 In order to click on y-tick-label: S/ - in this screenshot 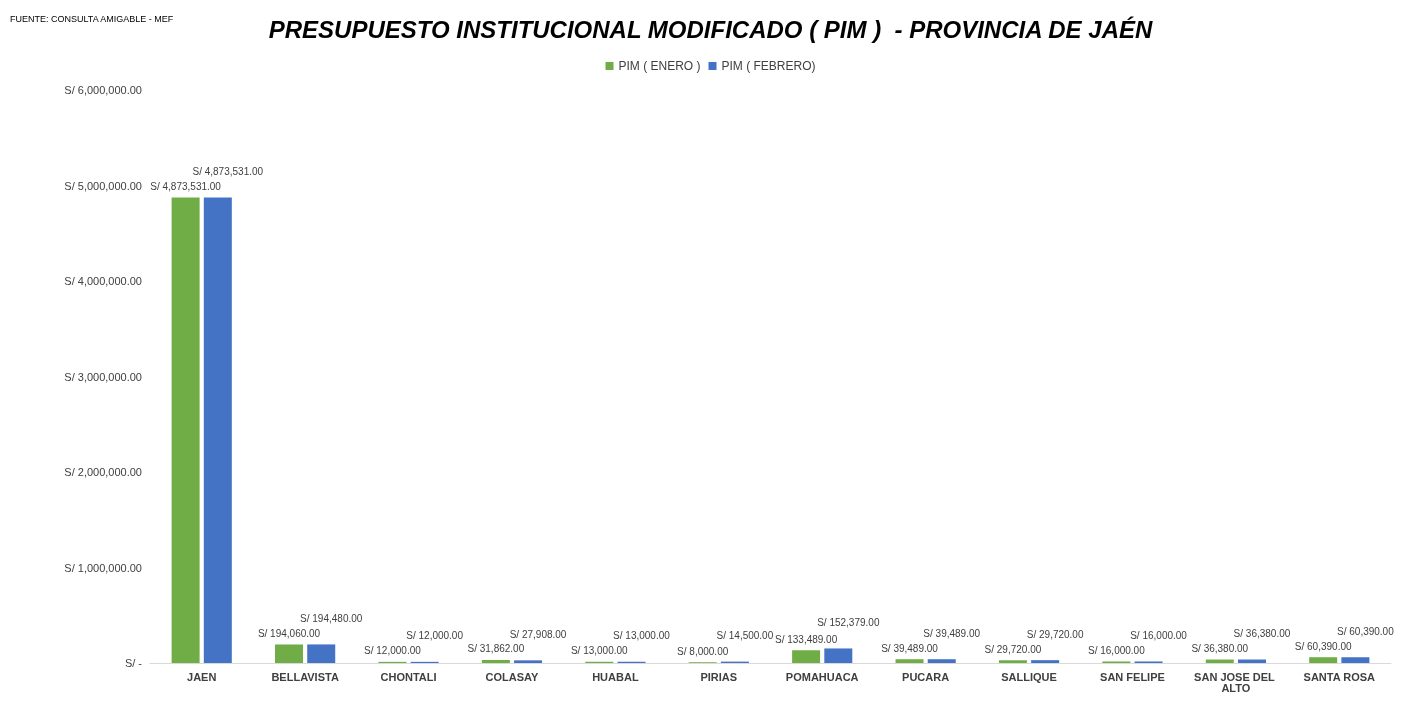, I will do `click(133, 663)`.